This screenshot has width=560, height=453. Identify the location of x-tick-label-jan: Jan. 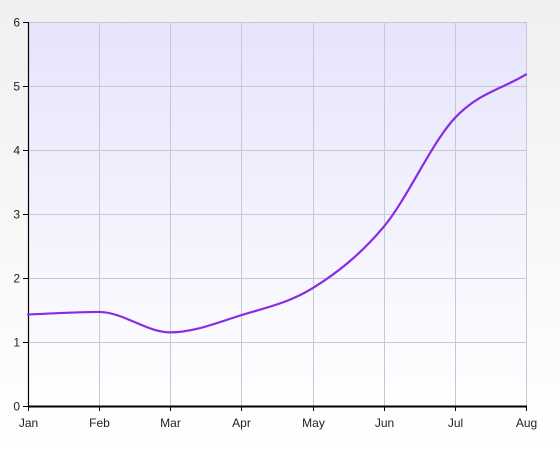
(28, 423).